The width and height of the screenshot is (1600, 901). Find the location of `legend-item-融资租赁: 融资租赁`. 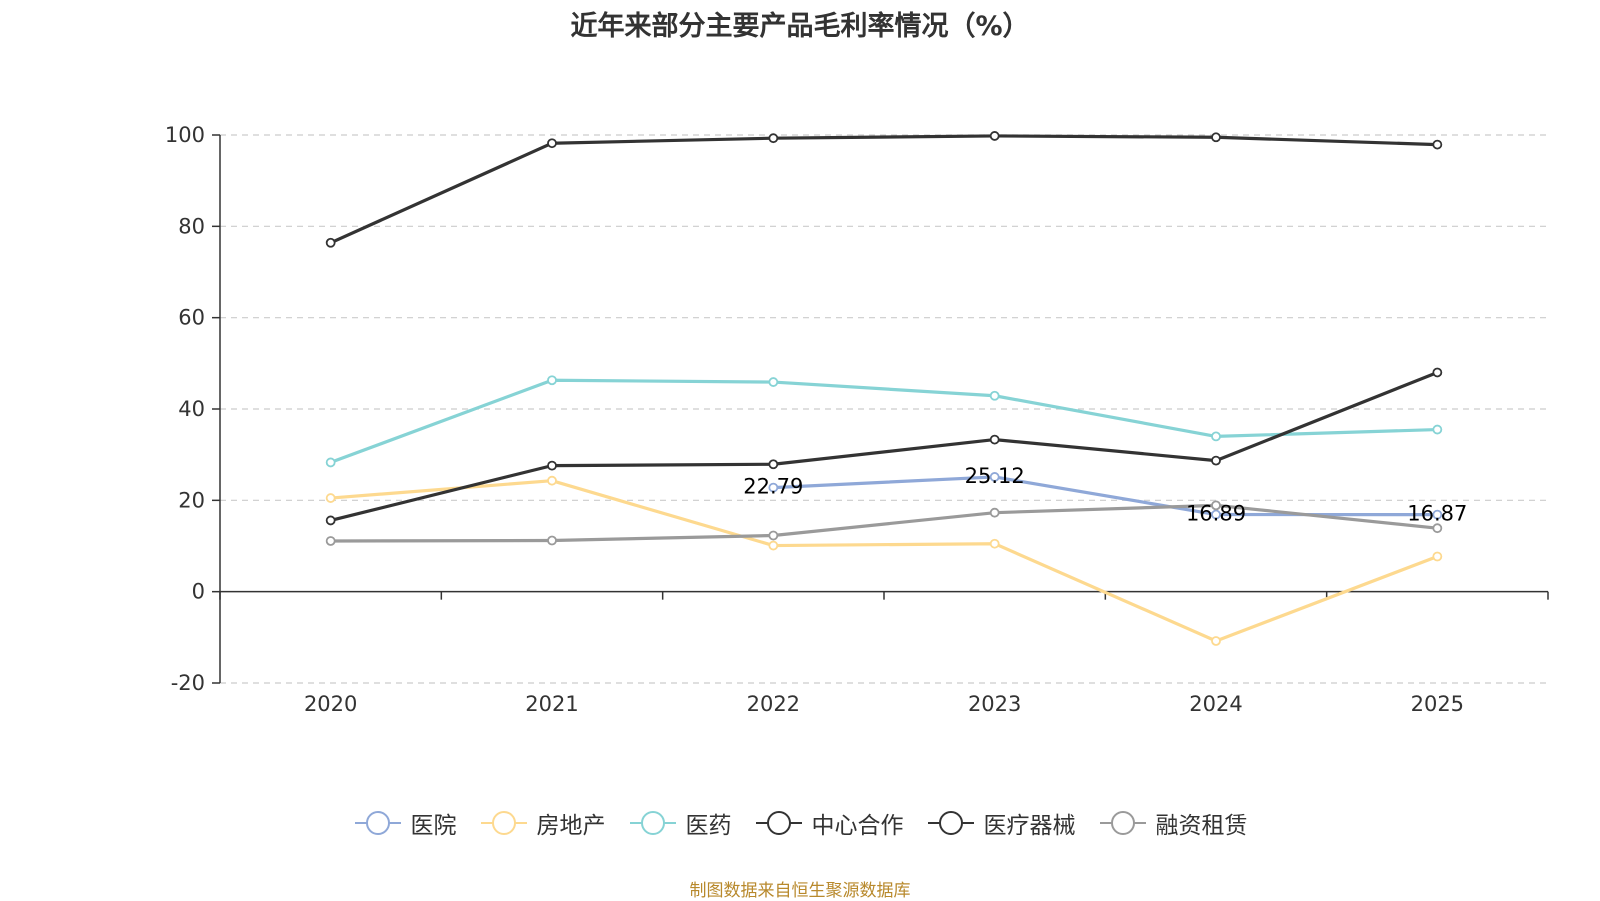

legend-item-融资租赁: 融资租赁 is located at coordinates (1173, 823).